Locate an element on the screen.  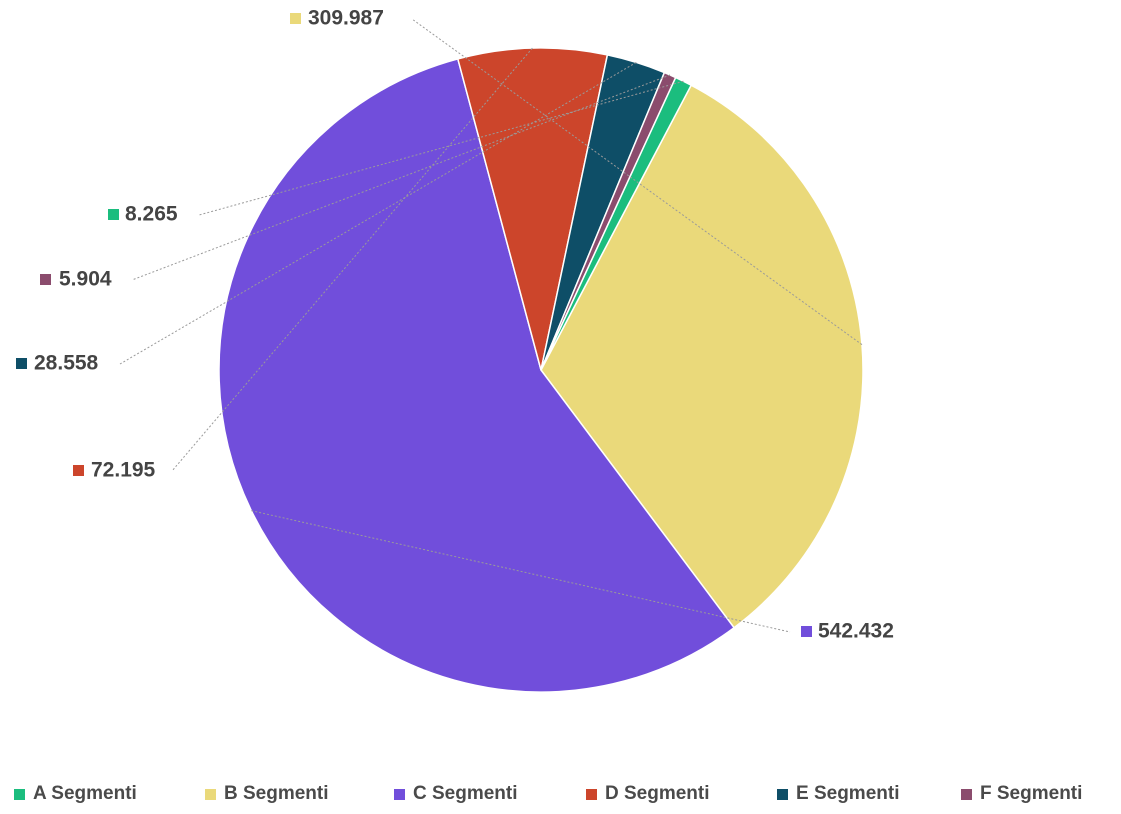
data-label-e: 28.558 is located at coordinates (66, 363).